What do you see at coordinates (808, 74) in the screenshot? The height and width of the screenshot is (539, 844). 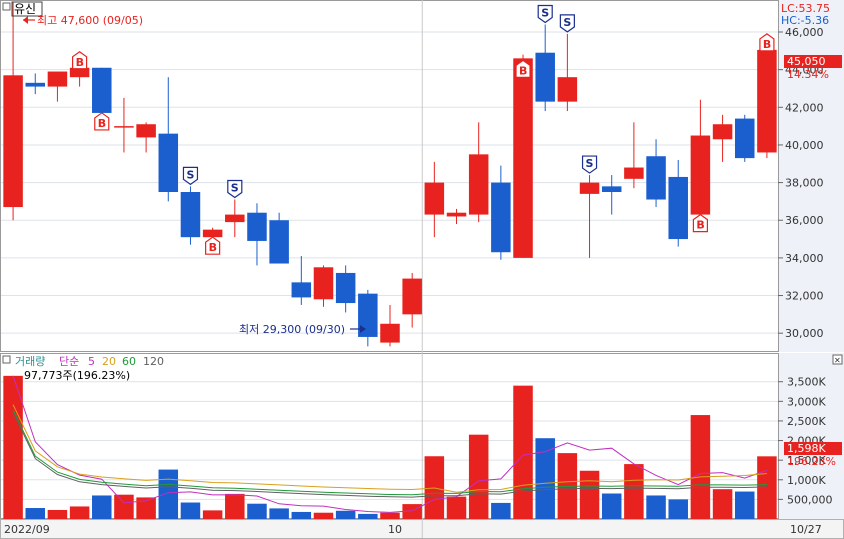 I see `change-percent: 14.34%` at bounding box center [808, 74].